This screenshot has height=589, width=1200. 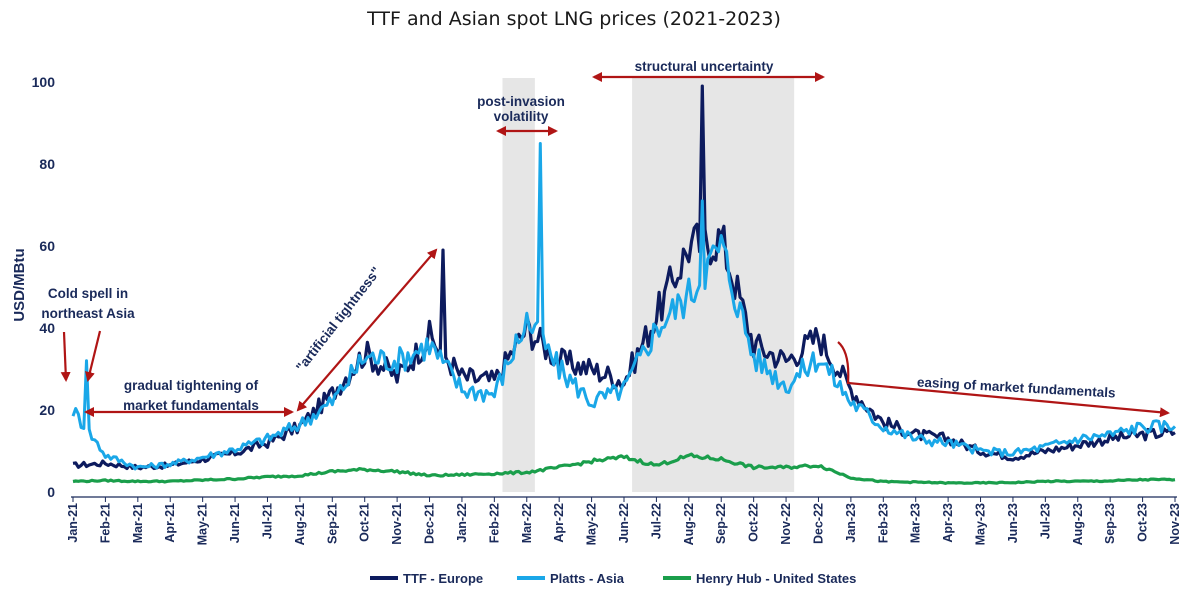 What do you see at coordinates (93, 356) in the screenshot?
I see `arrow-cold-spell-right` at bounding box center [93, 356].